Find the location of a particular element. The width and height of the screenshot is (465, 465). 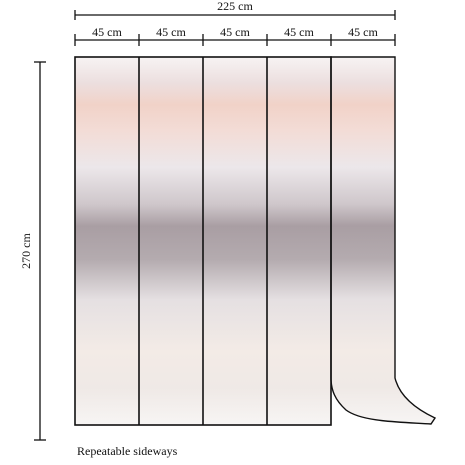

panel-width-dimension: 45 cm 45 cm 45 cm 45 cm 45 cm is located at coordinates (235, 35).